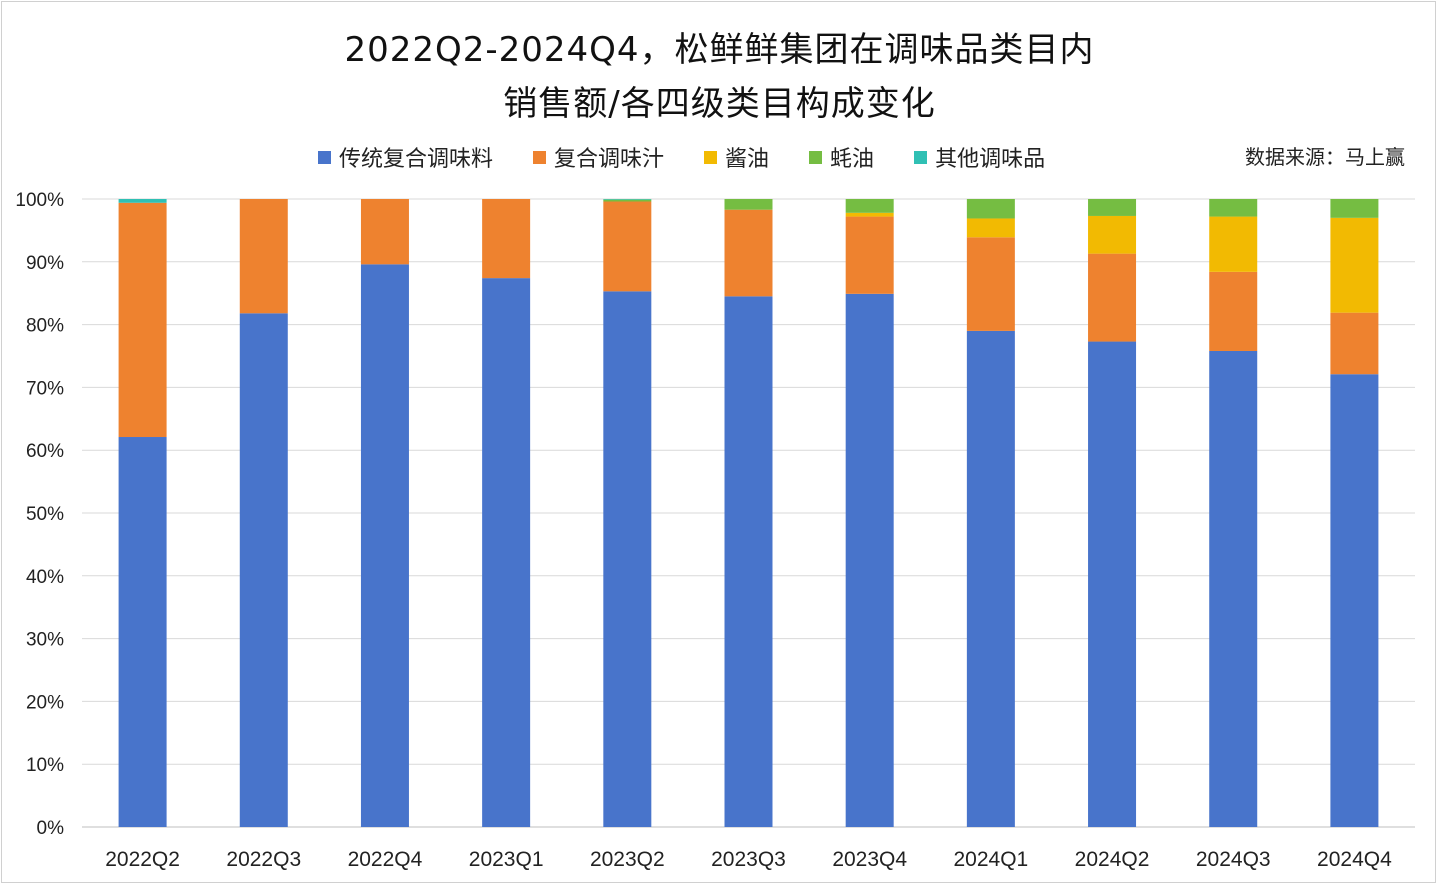 The width and height of the screenshot is (1439, 886). What do you see at coordinates (1354, 859) in the screenshot?
I see `x-tick-label: 2024Q4` at bounding box center [1354, 859].